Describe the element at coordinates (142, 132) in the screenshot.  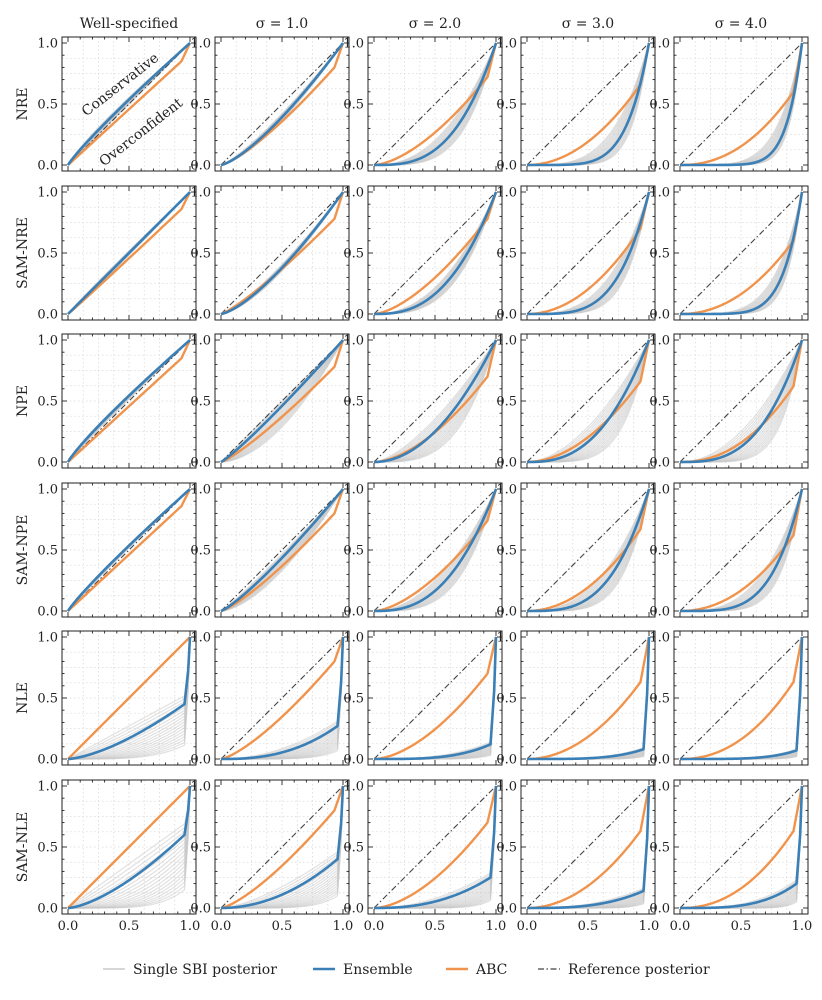
I see `annotation-overconfident: Overconfident` at that location.